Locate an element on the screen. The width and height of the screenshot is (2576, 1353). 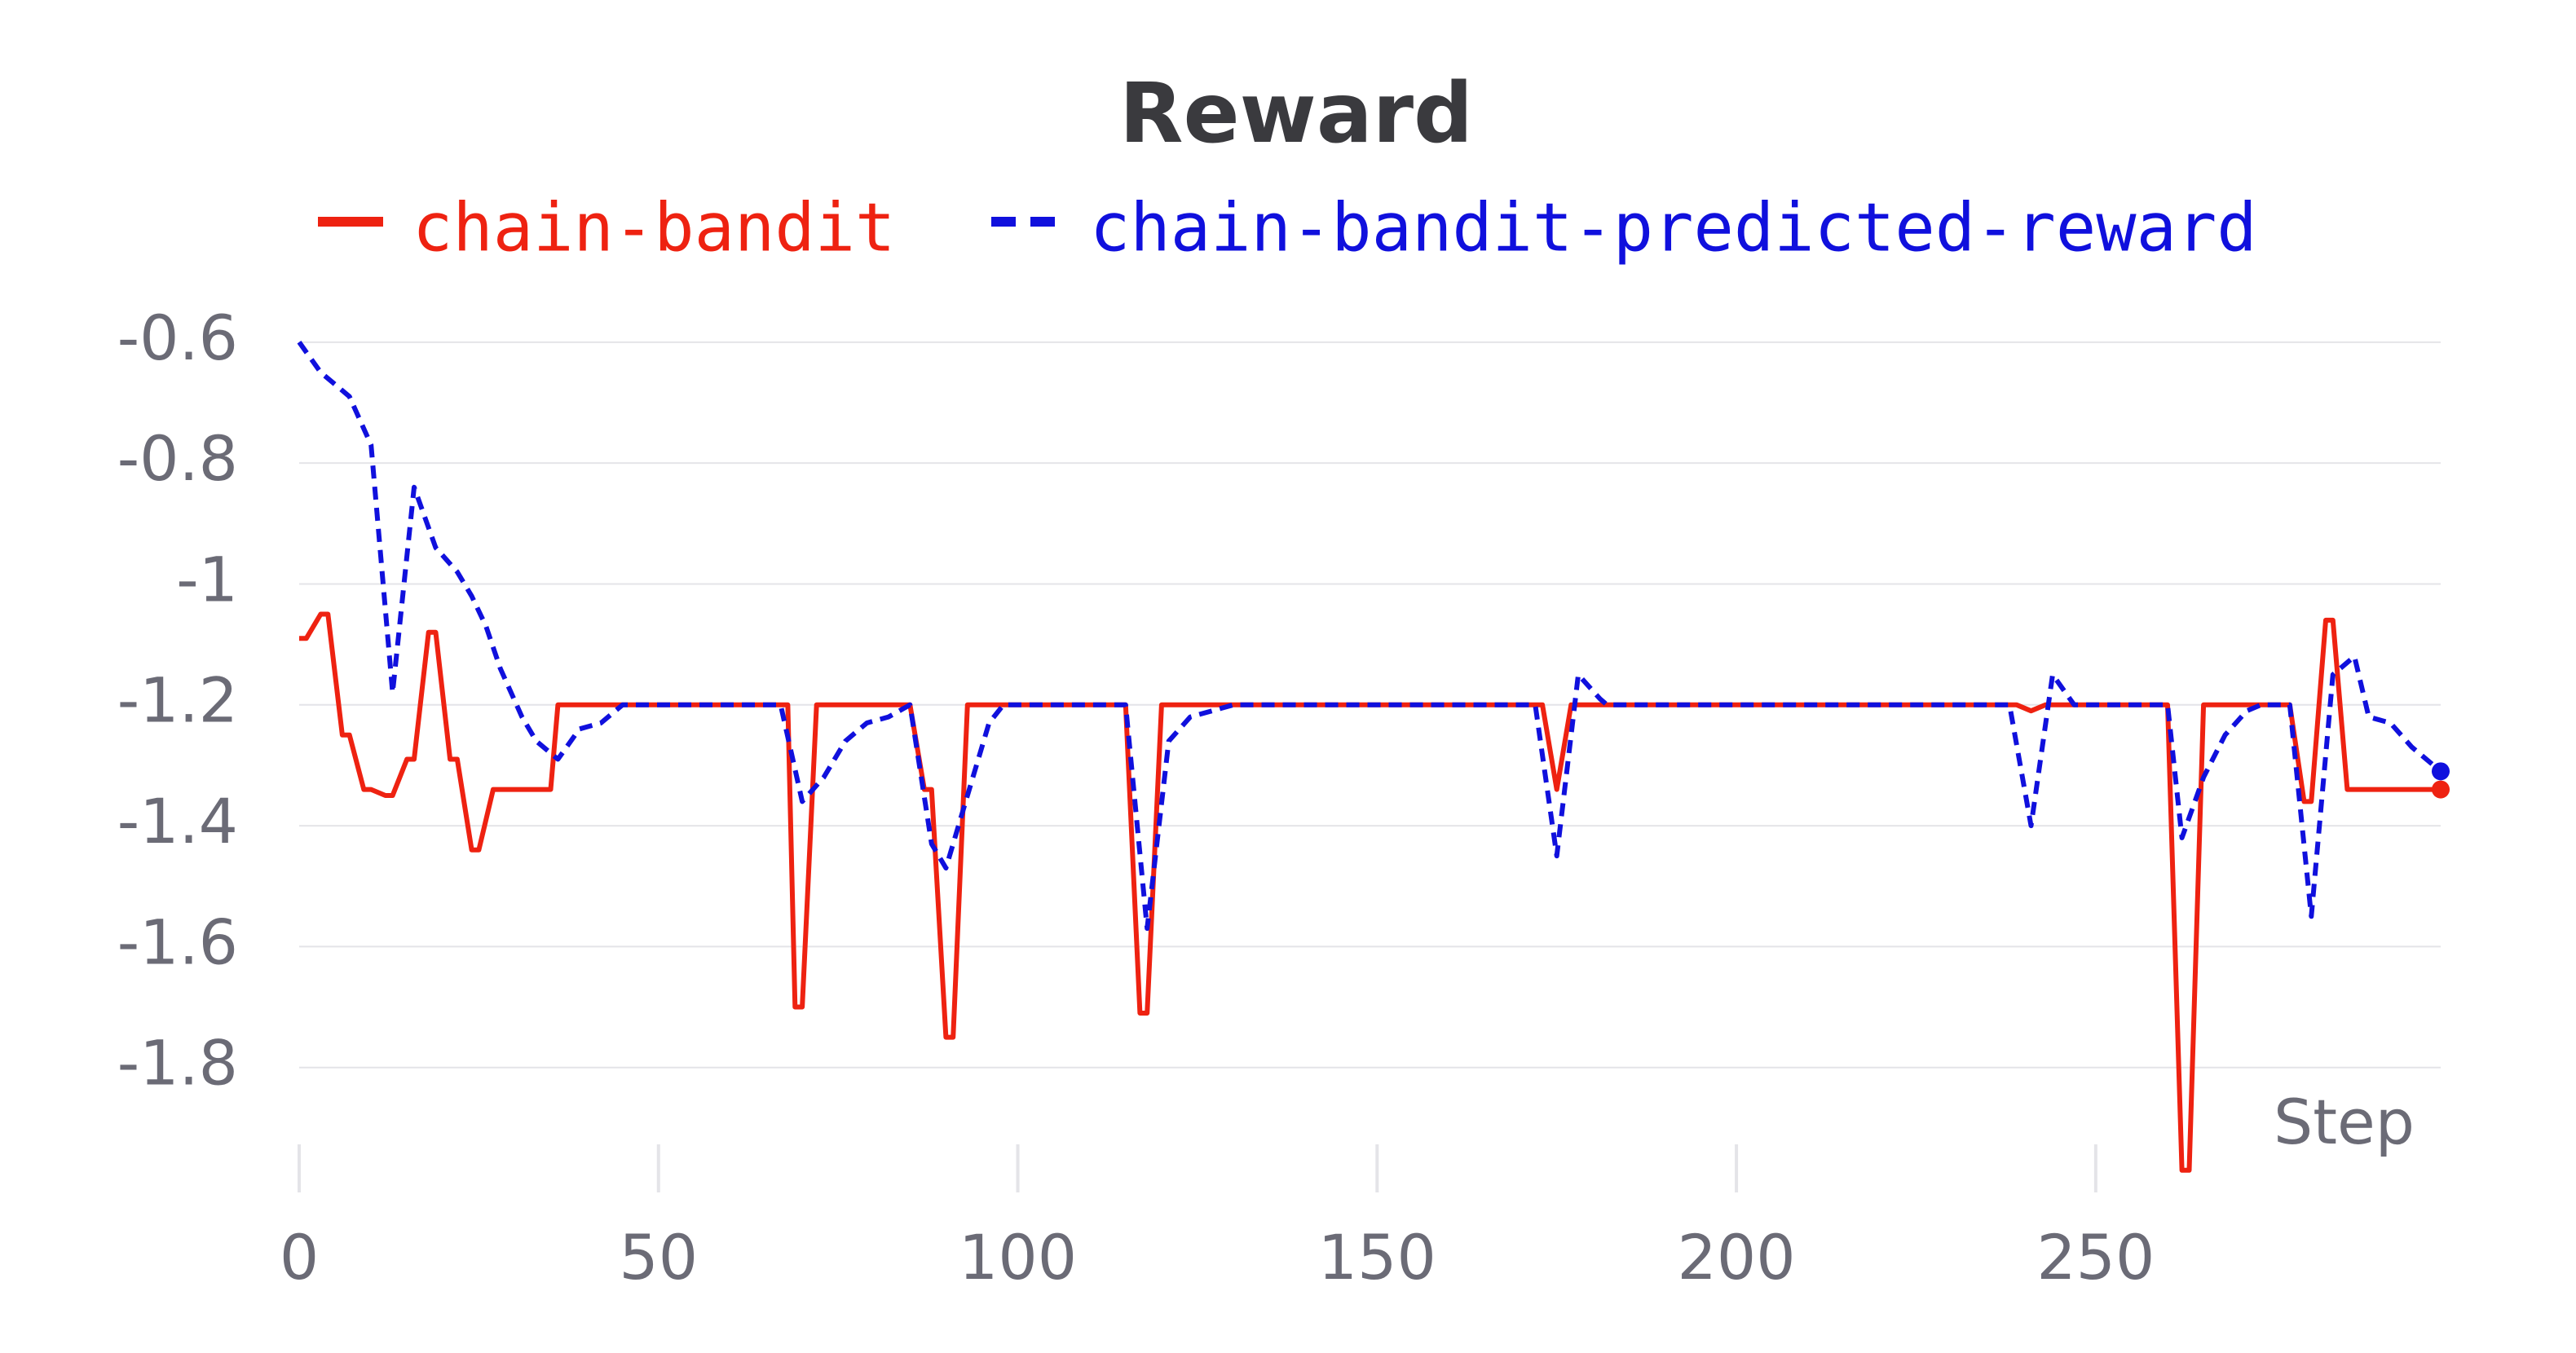
x-tick-label: 100 is located at coordinates (1018, 1257).